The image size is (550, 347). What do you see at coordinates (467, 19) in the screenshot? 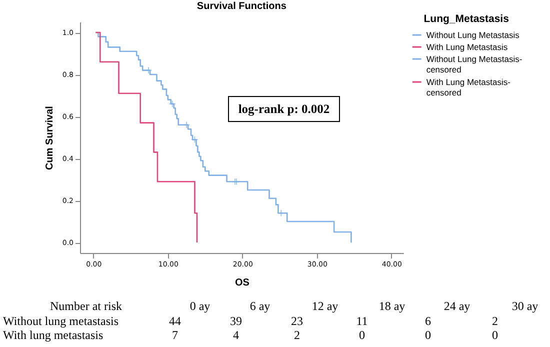
I see `legend-title: Lung_Metastasis` at bounding box center [467, 19].